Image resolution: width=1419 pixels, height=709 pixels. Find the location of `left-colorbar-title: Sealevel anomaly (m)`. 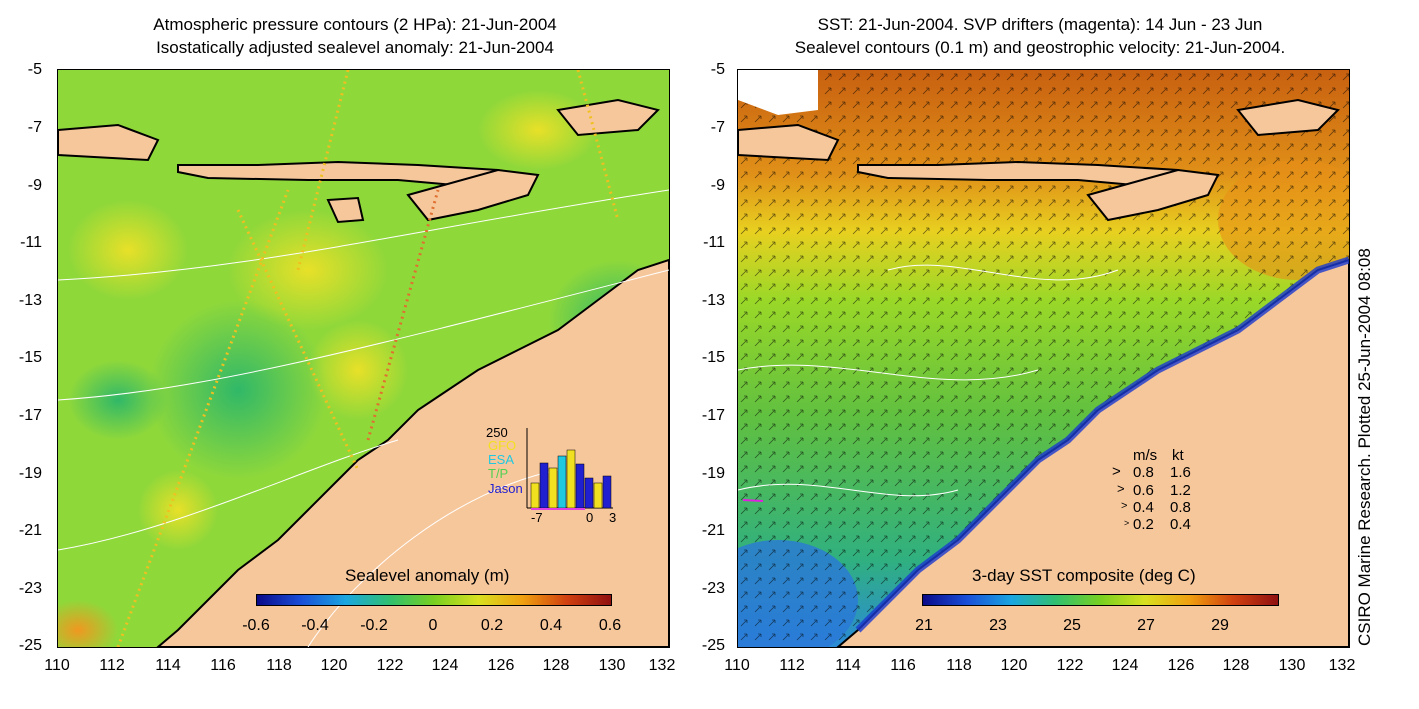

left-colorbar-title: Sealevel anomaly (m) is located at coordinates (427, 575).